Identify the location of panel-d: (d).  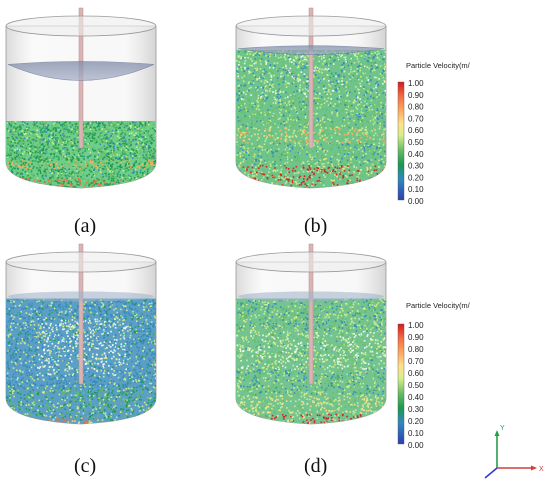
(311, 360).